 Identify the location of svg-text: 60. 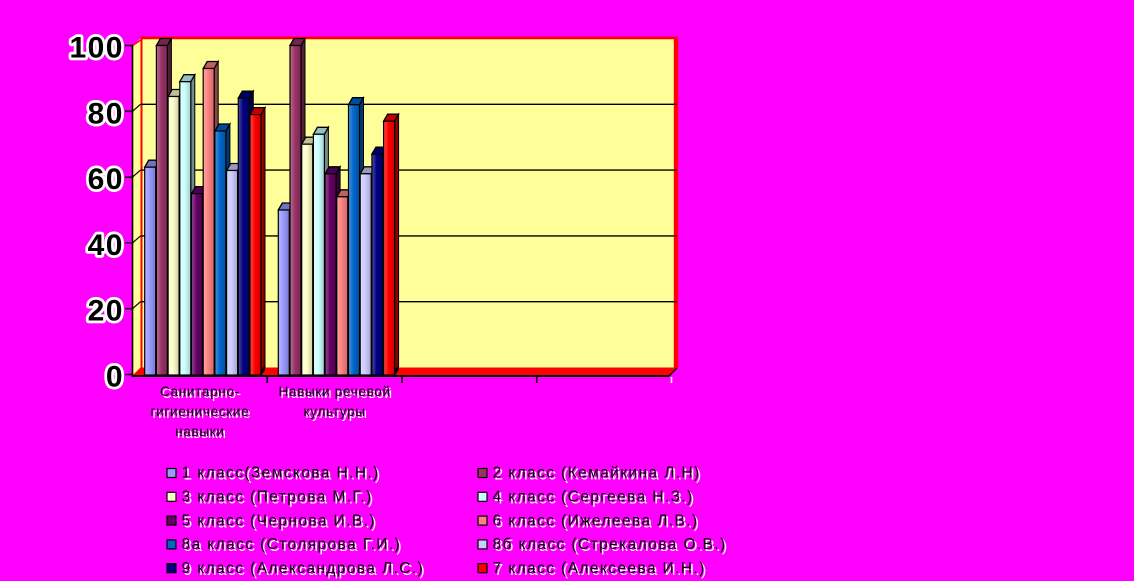
(106, 179).